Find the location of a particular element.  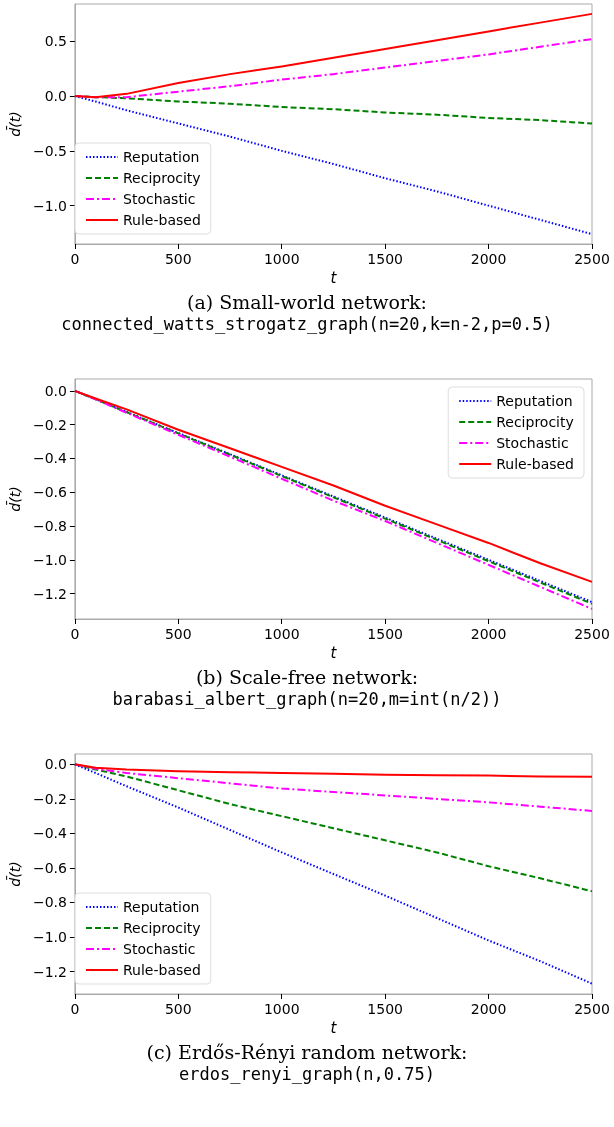

text: connected_watts_strogatz_graph(n=20,k=n-2,p=0.5) is located at coordinates (307, 323).